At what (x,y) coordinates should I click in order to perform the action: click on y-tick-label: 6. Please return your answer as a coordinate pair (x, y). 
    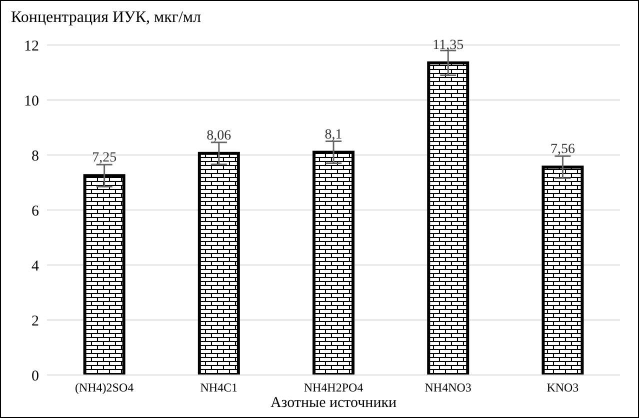
    Looking at the image, I should click on (36, 211).